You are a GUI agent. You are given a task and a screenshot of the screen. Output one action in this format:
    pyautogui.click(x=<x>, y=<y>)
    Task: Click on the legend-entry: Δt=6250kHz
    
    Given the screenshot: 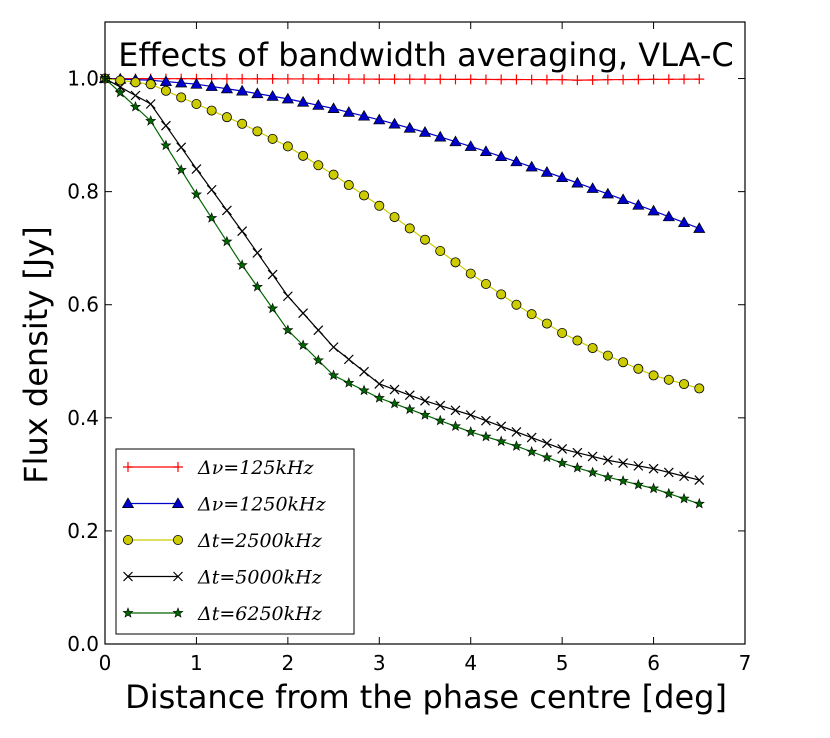 What is the action you would take?
    pyautogui.click(x=222, y=614)
    